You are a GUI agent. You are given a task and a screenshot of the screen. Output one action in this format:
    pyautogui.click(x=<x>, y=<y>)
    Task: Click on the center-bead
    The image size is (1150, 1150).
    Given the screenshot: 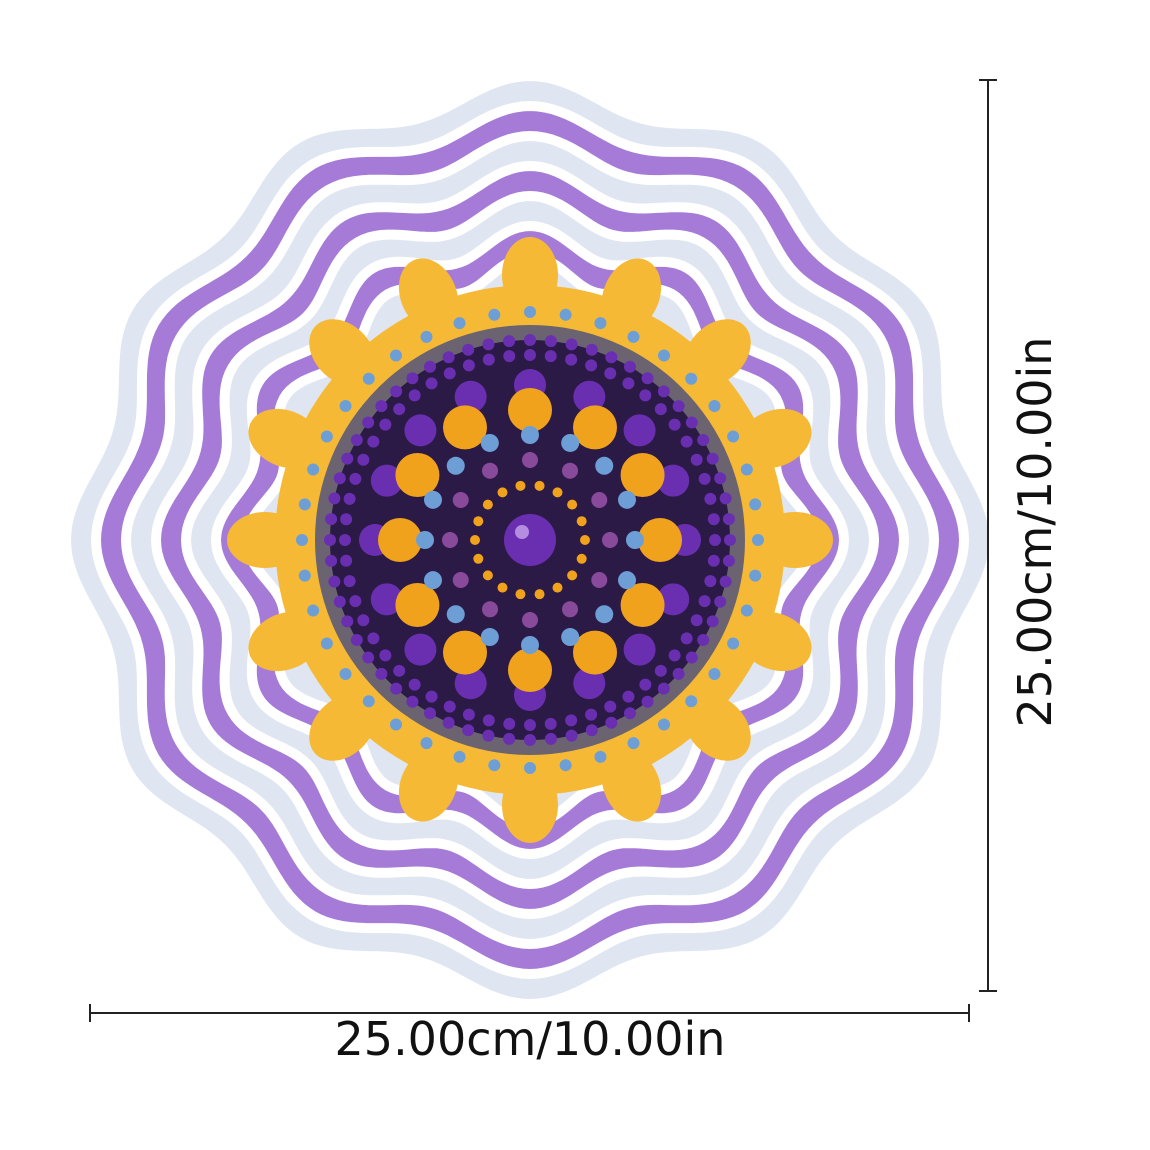 What is the action you would take?
    pyautogui.click(x=530, y=540)
    